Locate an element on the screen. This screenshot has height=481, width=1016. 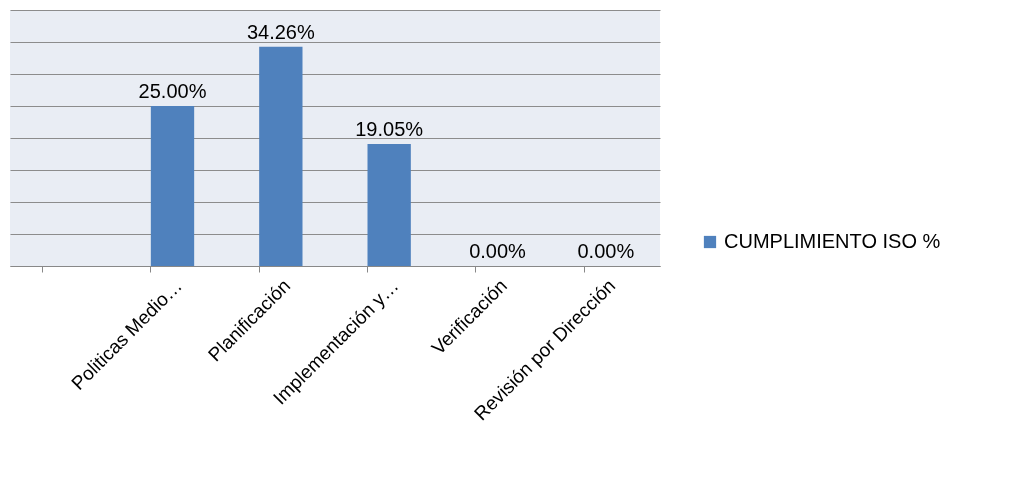
data-label: 34.26% is located at coordinates (280, 31).